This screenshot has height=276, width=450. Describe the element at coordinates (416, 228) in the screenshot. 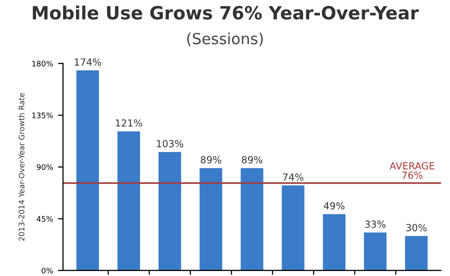

I see `data-label: 30%` at that location.